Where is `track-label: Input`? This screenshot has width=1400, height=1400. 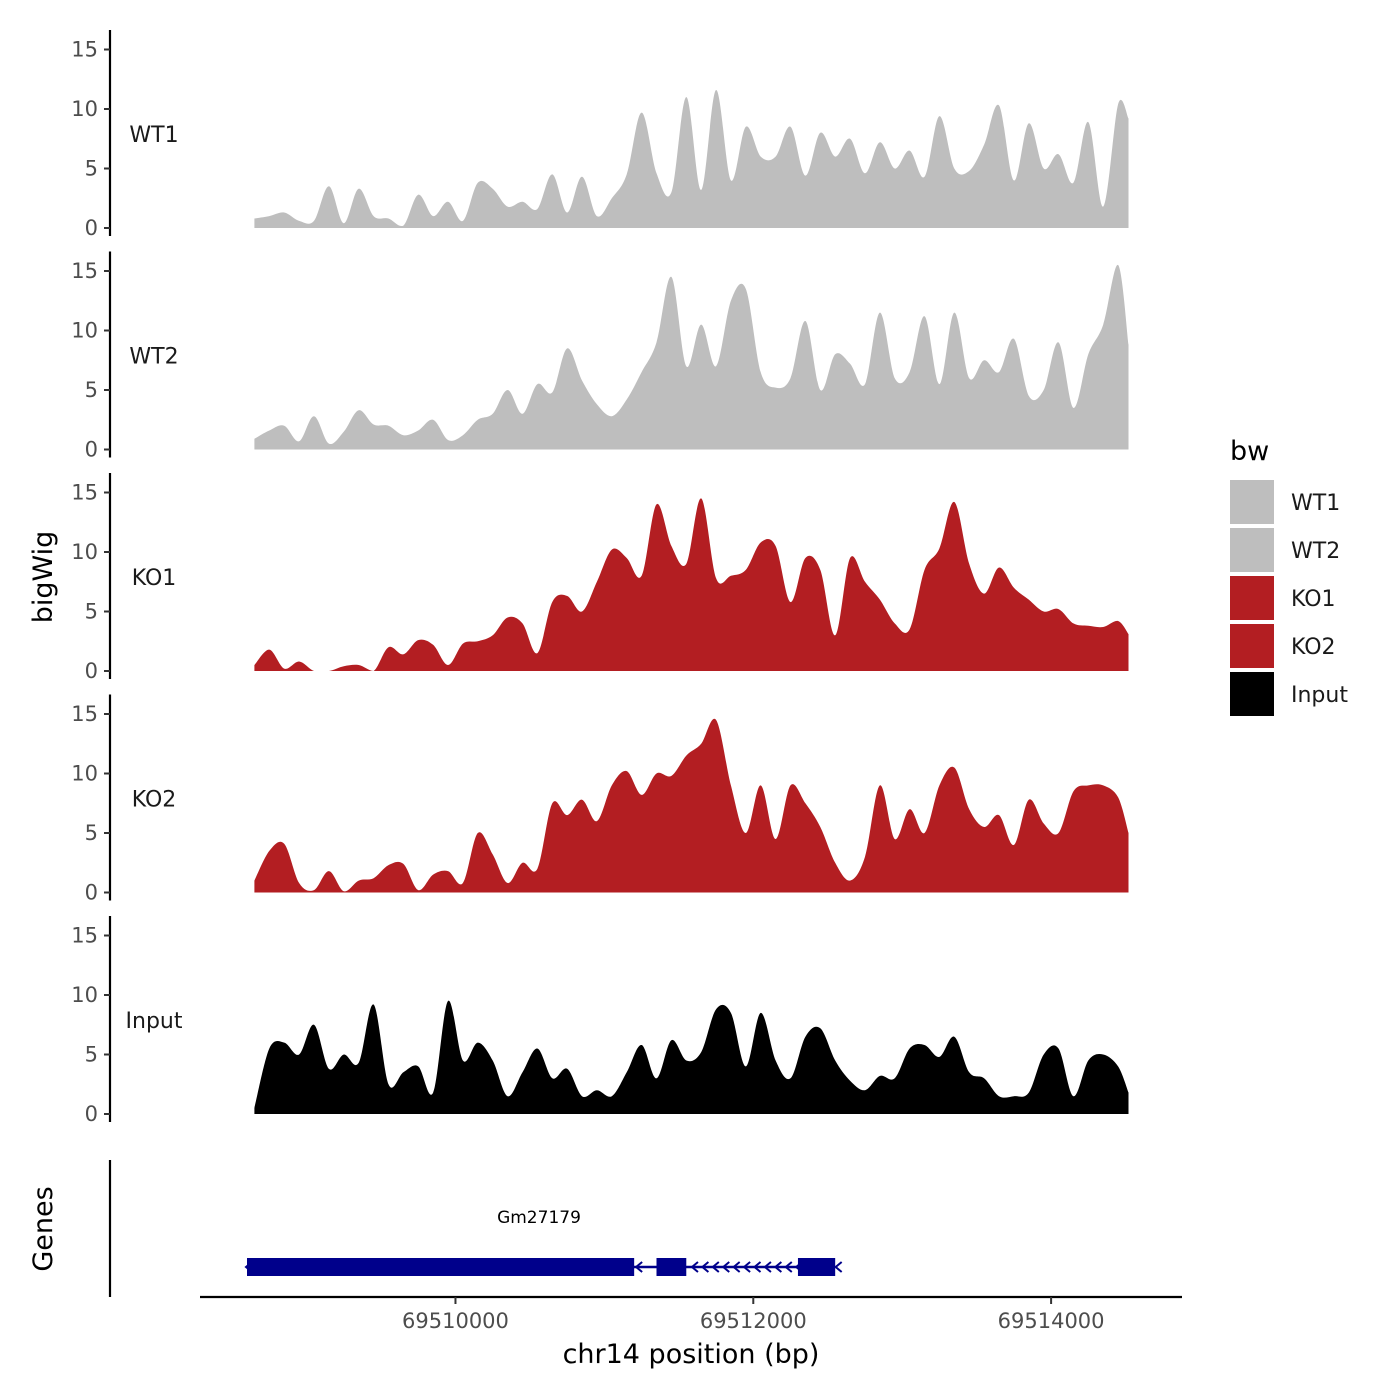 track-label: Input is located at coordinates (154, 1021).